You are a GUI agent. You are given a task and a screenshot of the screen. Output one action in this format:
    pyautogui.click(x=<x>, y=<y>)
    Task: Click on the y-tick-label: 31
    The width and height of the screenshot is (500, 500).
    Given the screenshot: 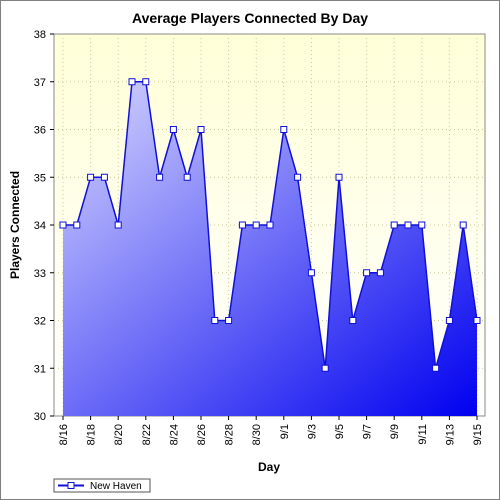 What is the action you would take?
    pyautogui.click(x=40, y=369)
    